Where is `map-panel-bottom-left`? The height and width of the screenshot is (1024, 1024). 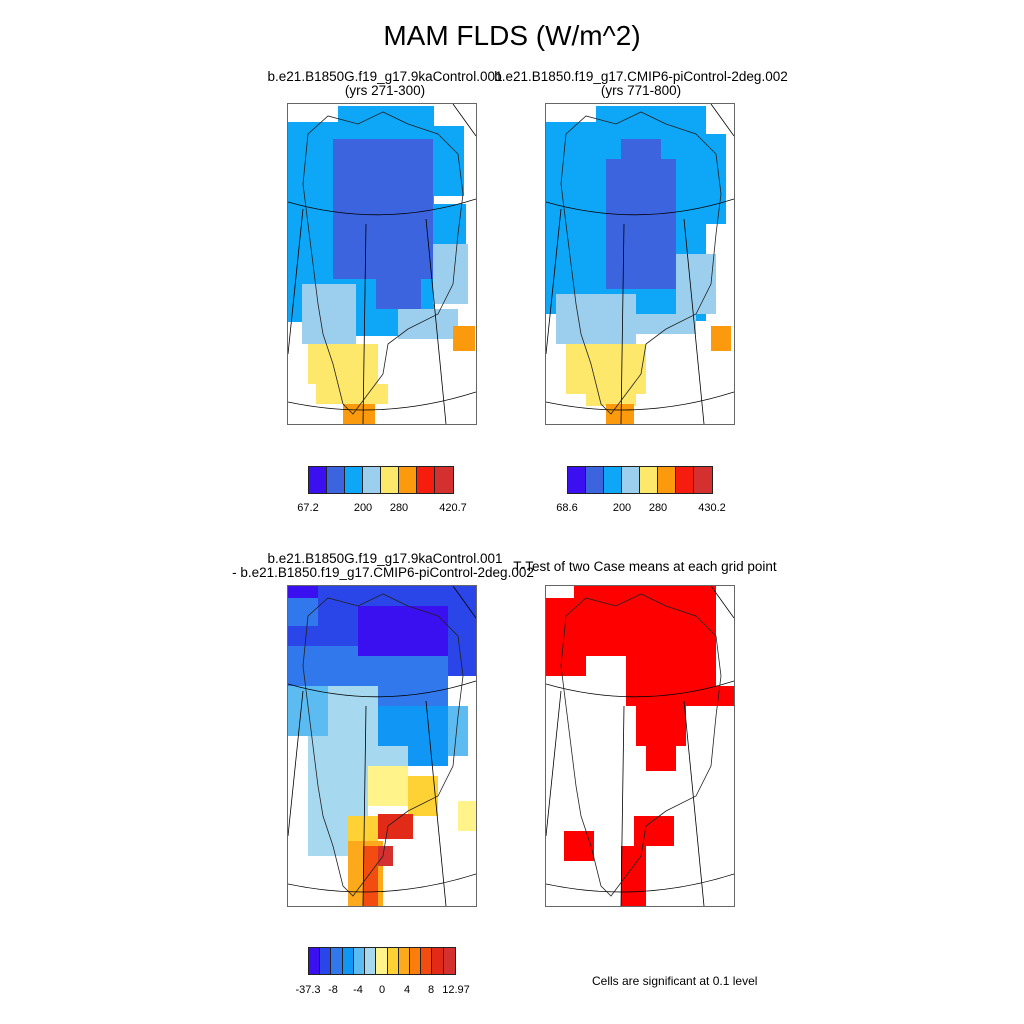 map-panel-bottom-left is located at coordinates (382, 746).